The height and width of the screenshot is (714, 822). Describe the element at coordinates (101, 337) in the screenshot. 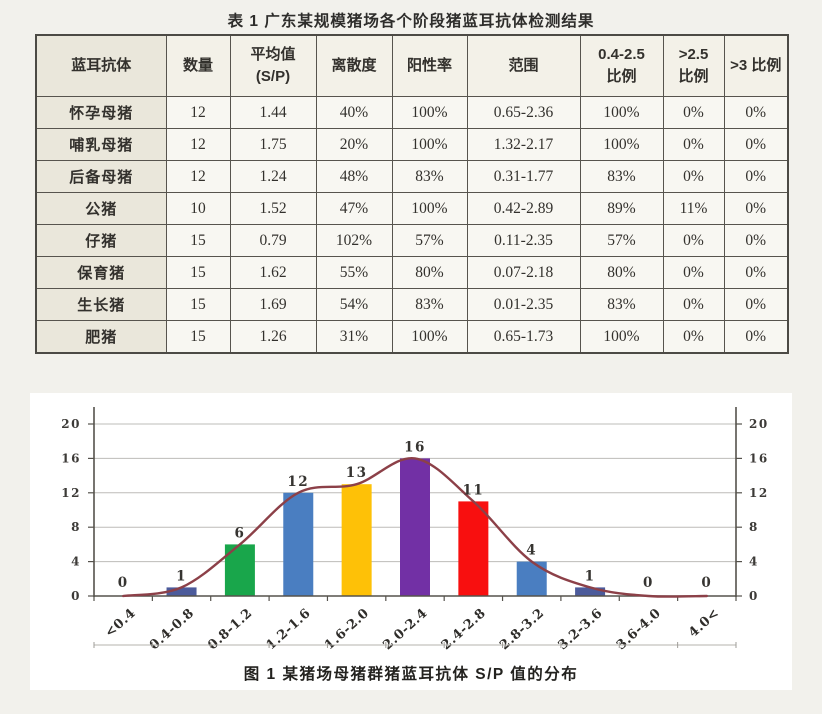

I see `row-label: 肥猪` at that location.